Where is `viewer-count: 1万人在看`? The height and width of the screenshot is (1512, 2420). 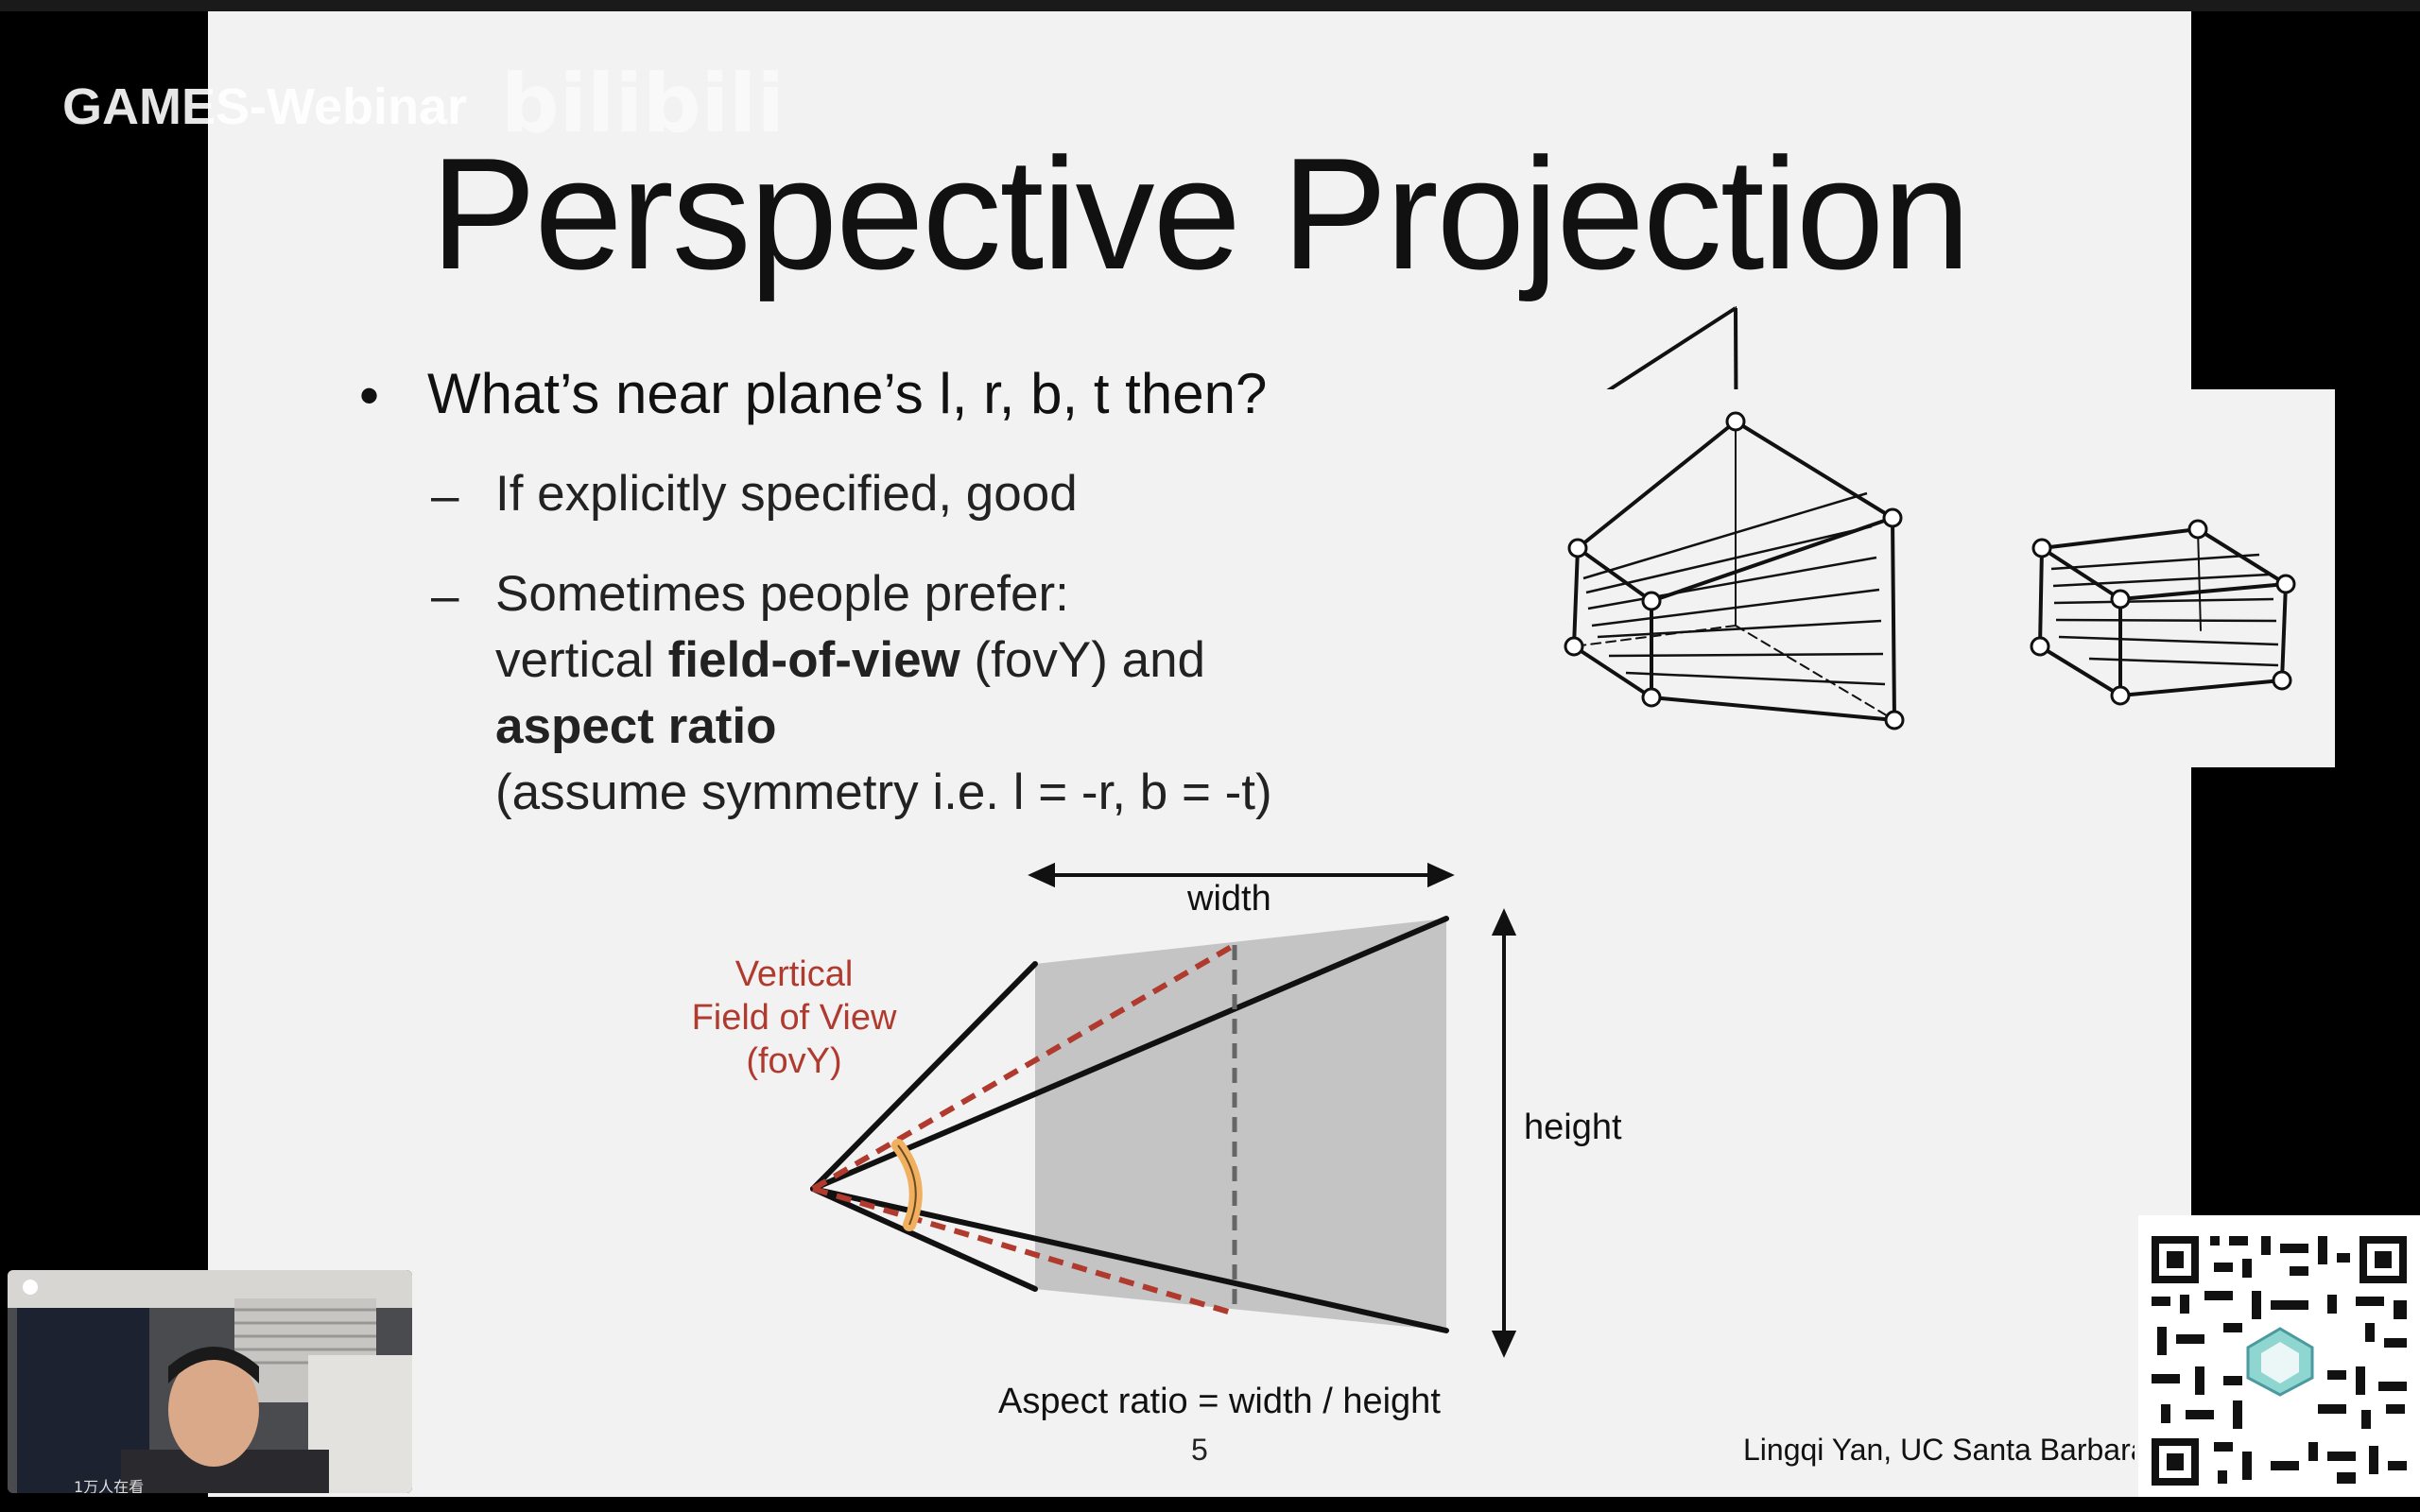 viewer-count: 1万人在看 is located at coordinates (109, 1485).